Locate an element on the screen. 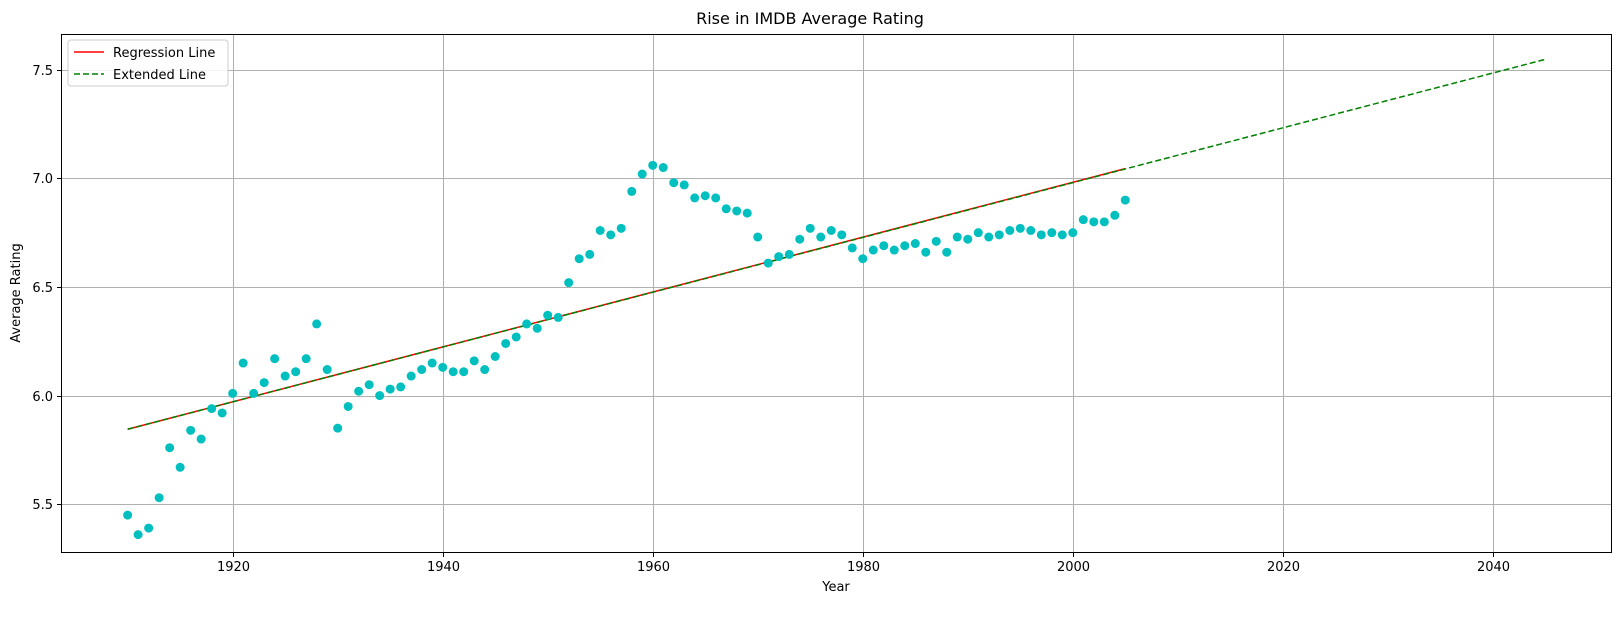 The width and height of the screenshot is (1621, 624). legend-box is located at coordinates (148, 63).